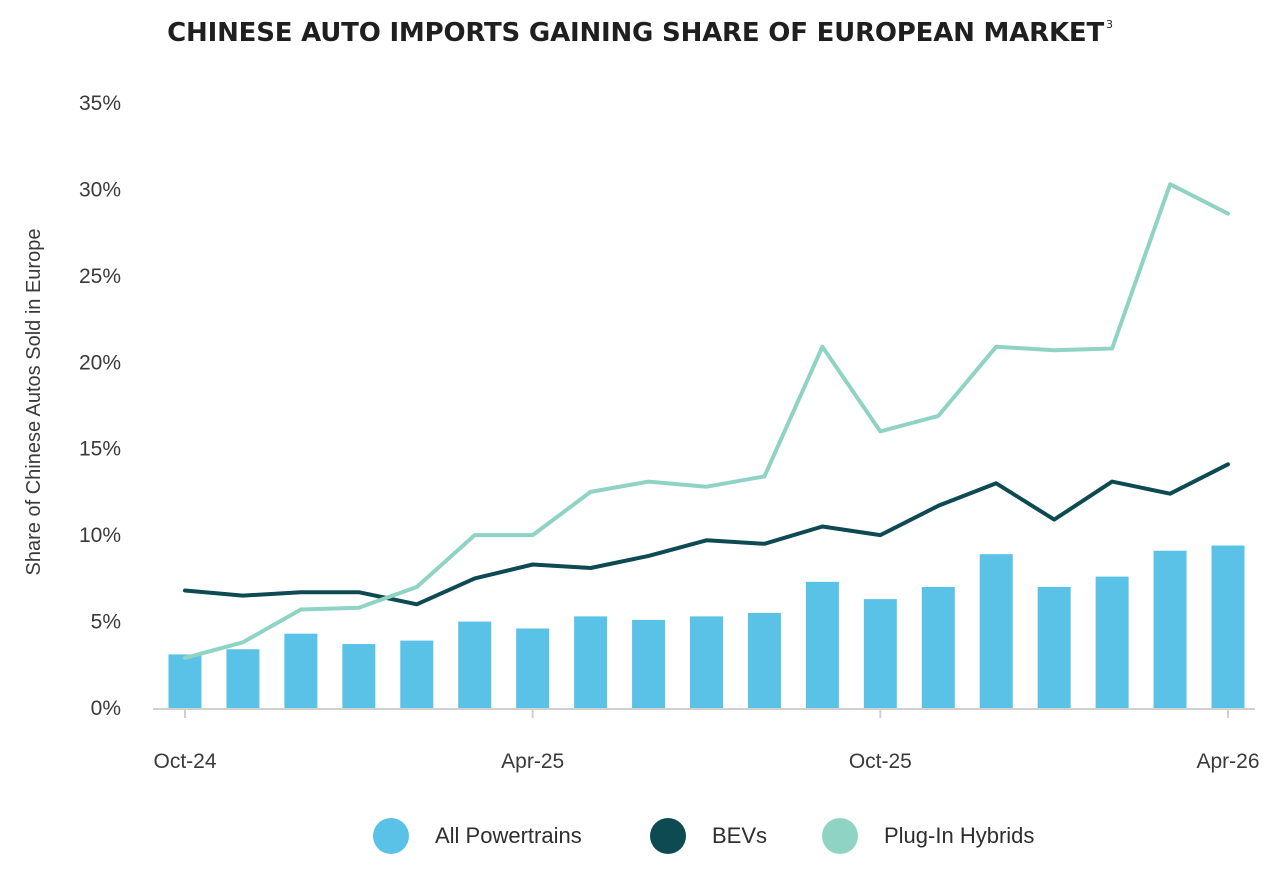 The height and width of the screenshot is (892, 1280). What do you see at coordinates (508, 835) in the screenshot?
I see `legend-label-all-powertrains: All Powertrains` at bounding box center [508, 835].